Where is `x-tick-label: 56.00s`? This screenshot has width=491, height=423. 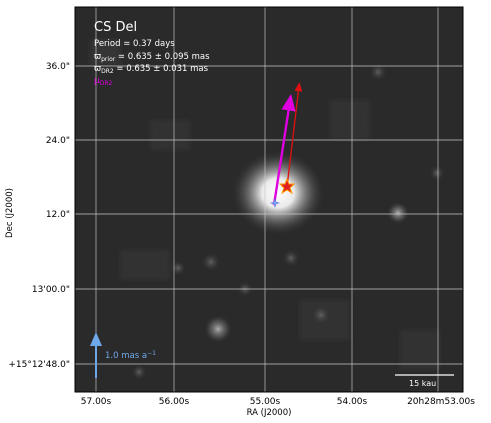
x-tick-label: 56.00s is located at coordinates (174, 402).